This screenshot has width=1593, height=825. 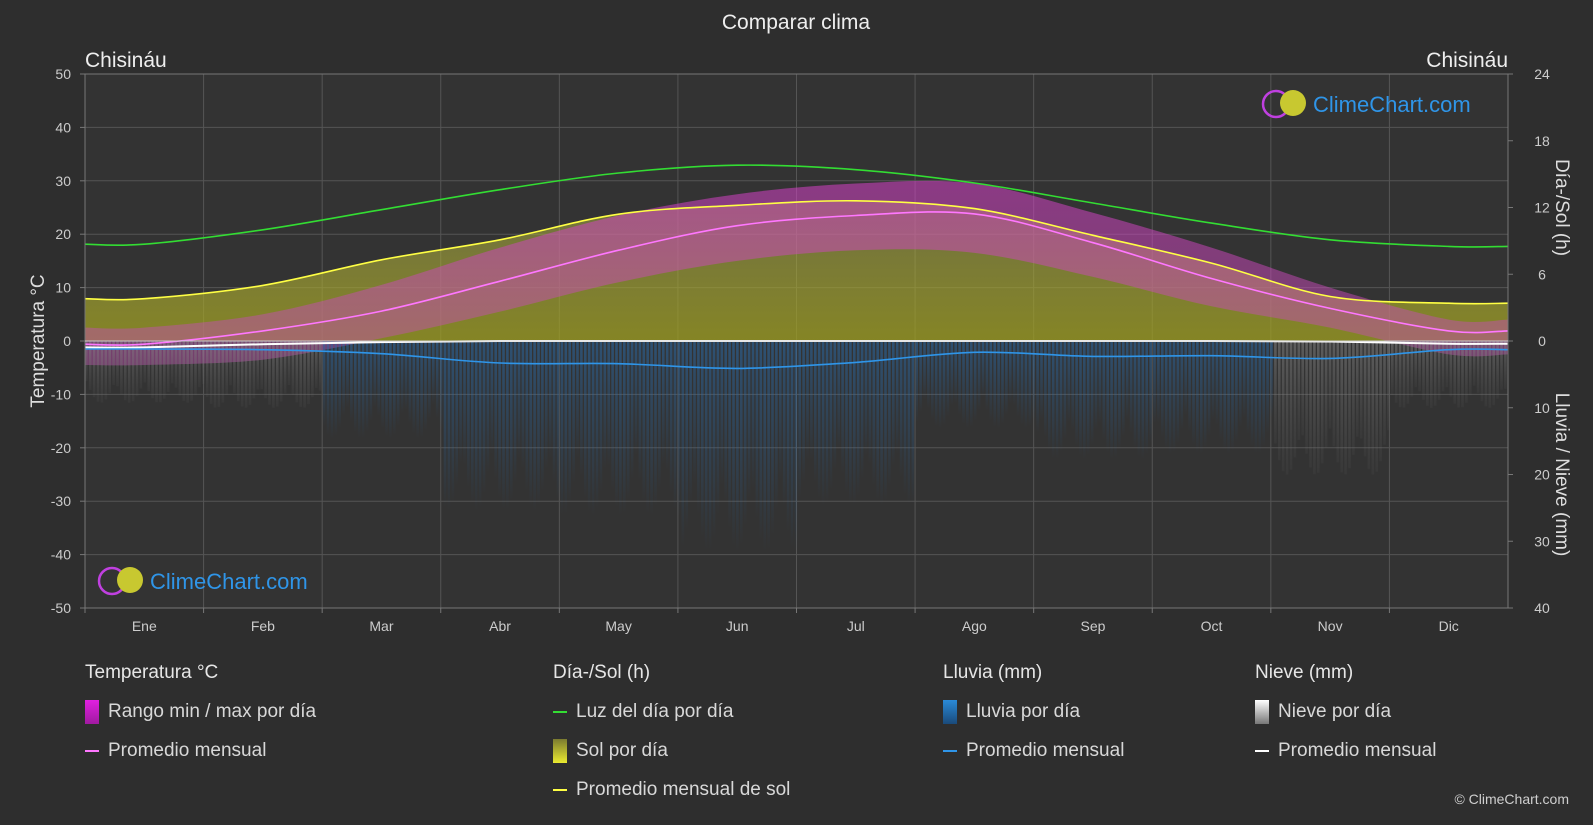 I want to click on x-tick-label: Abr, so click(x=500, y=626).